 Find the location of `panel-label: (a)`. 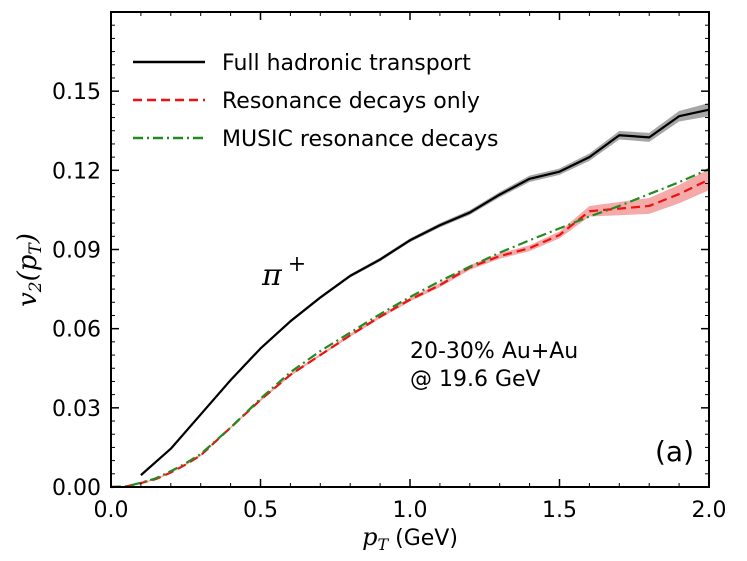

panel-label: (a) is located at coordinates (674, 451).